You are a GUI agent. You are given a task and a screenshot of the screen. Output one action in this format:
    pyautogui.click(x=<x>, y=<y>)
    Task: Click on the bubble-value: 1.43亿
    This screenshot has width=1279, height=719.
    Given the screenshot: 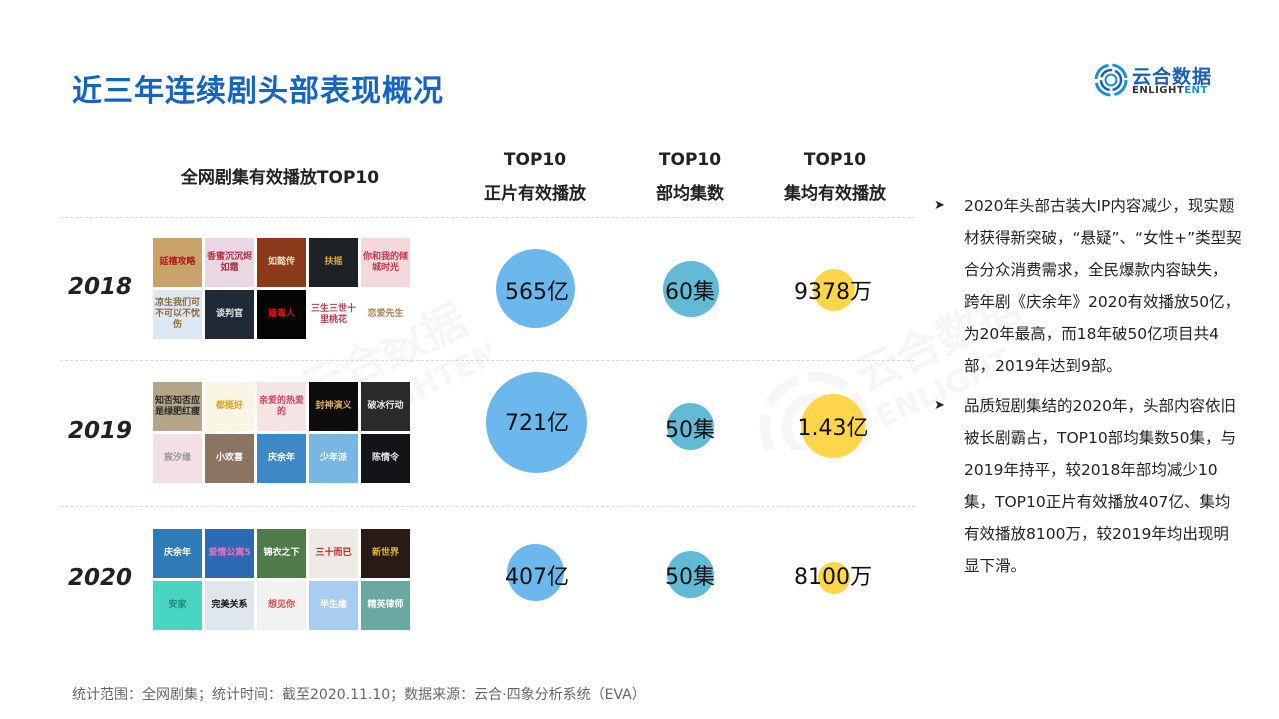 What is the action you would take?
    pyautogui.click(x=833, y=428)
    